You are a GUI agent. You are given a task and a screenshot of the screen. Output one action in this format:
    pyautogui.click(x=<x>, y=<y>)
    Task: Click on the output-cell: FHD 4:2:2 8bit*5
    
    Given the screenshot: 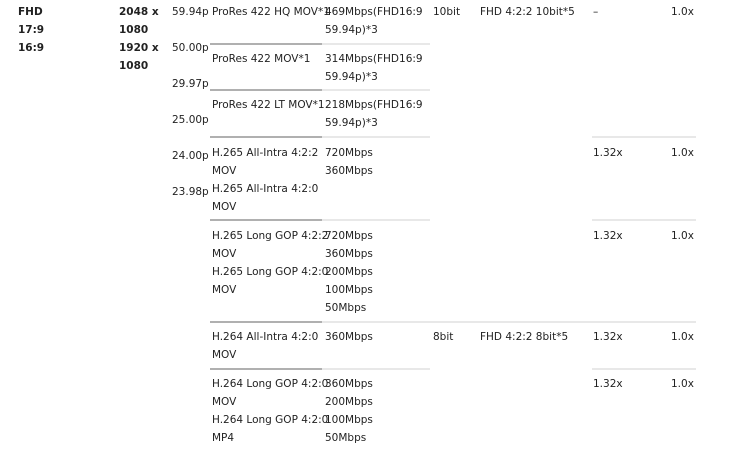 What is the action you would take?
    pyautogui.click(x=524, y=337)
    